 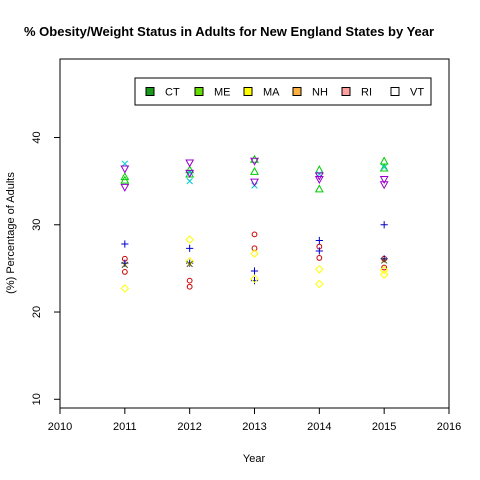 I want to click on y-tick-label: 40, so click(x=37, y=137).